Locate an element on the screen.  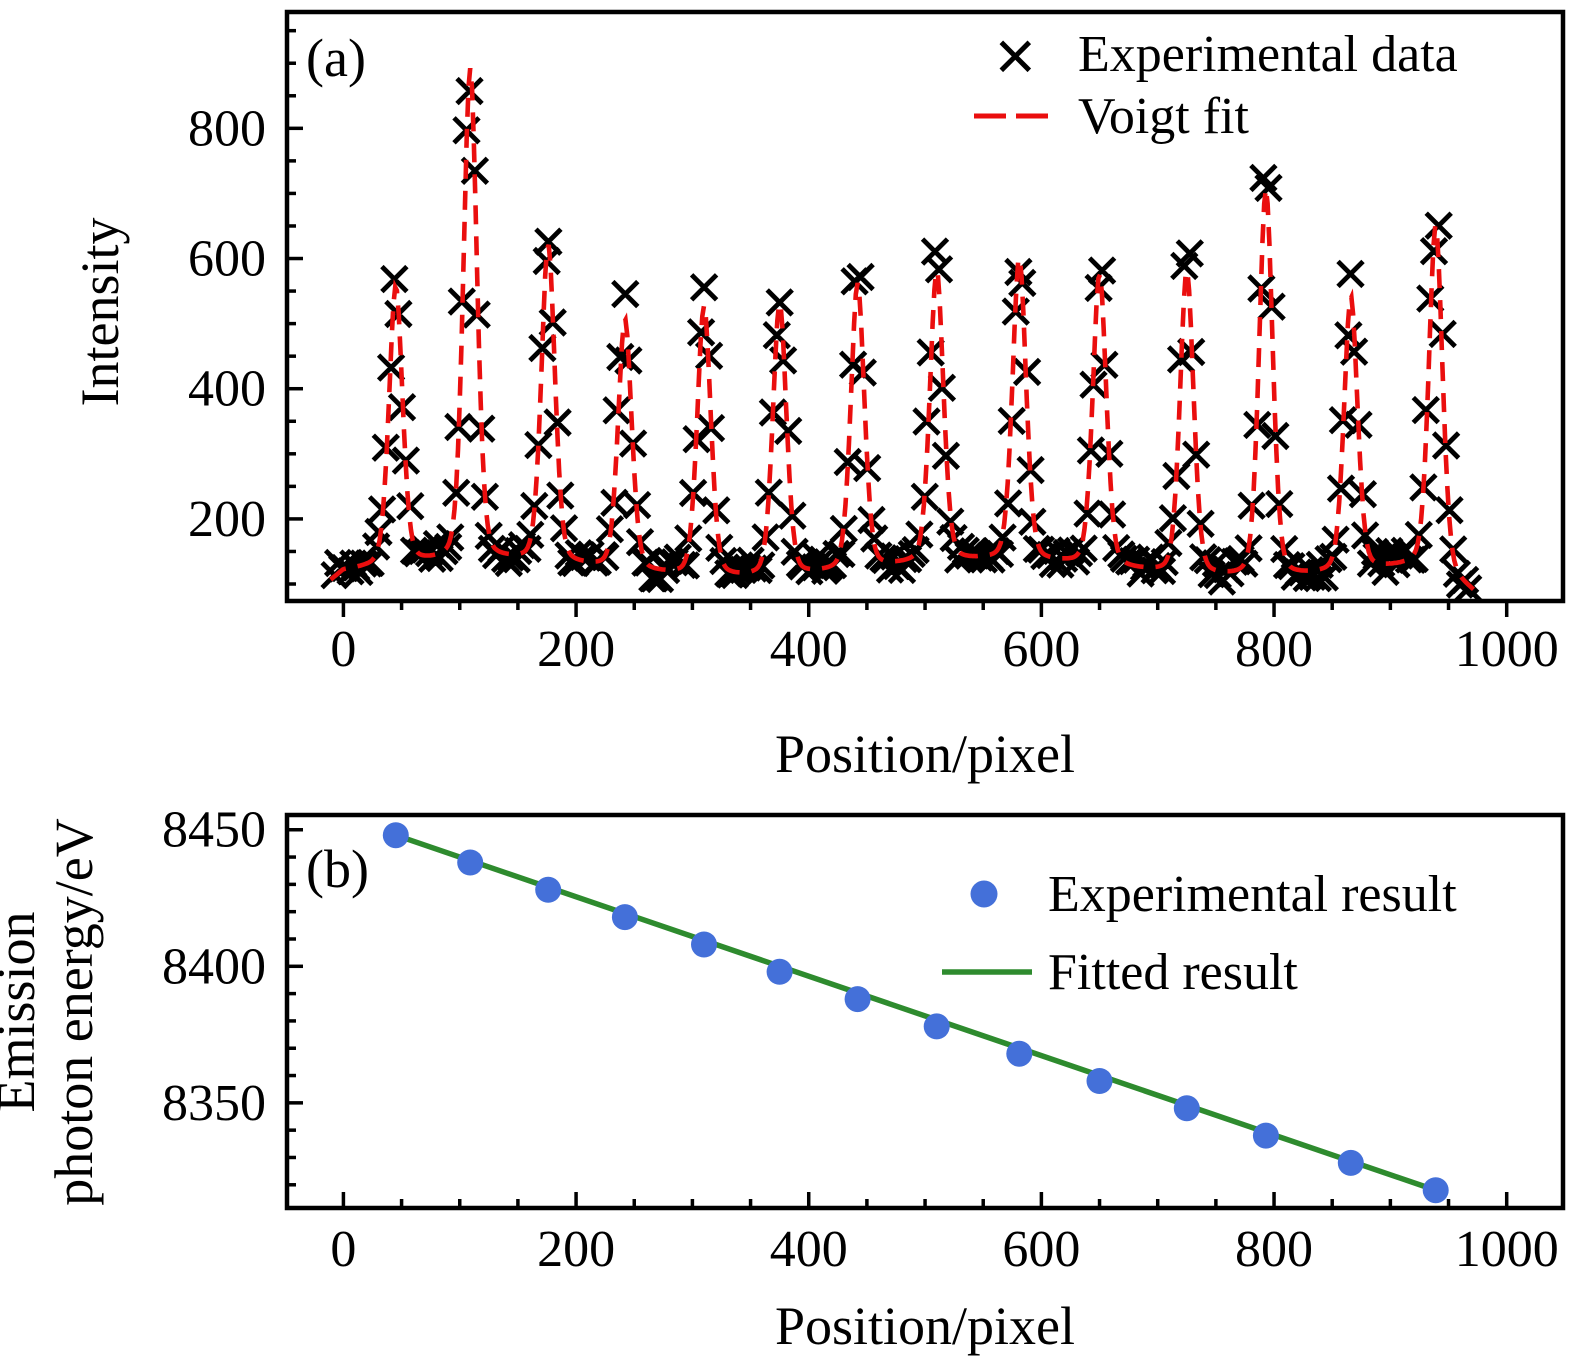
legend-cross-icon is located at coordinates (1015, 56).